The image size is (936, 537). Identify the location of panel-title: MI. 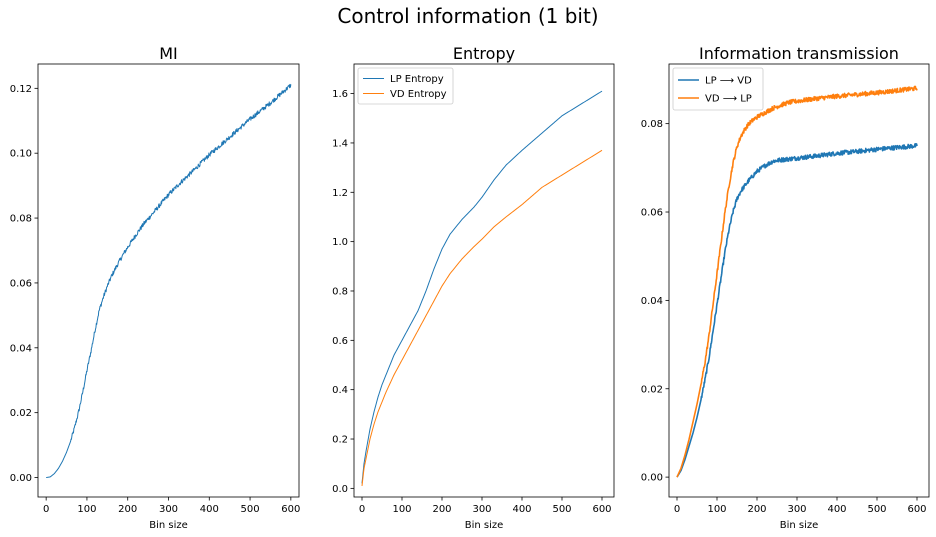
(168, 53).